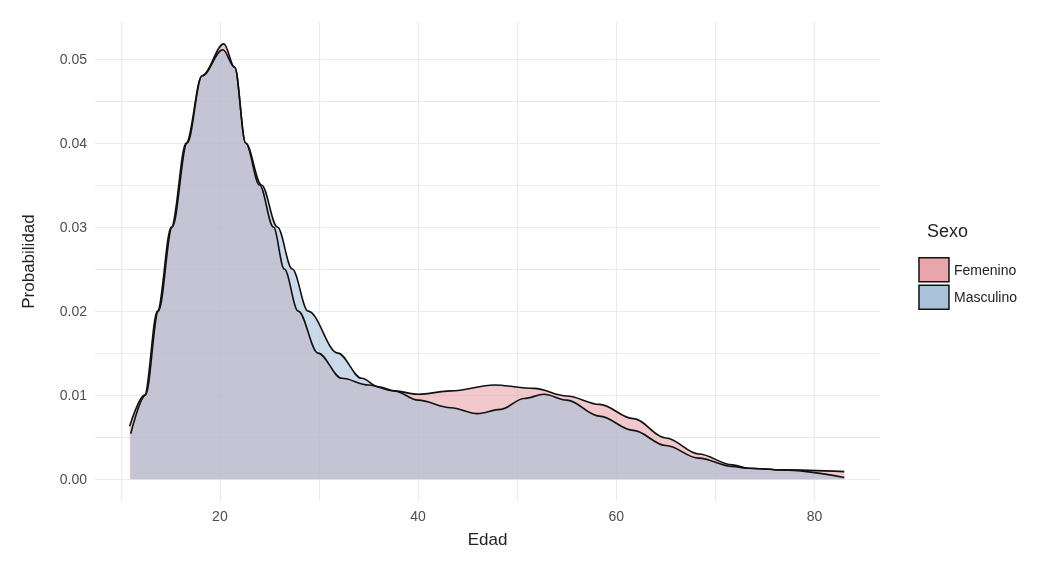 The image size is (1050, 563). What do you see at coordinates (73, 58) in the screenshot?
I see `y-tick-label: 0.05` at bounding box center [73, 58].